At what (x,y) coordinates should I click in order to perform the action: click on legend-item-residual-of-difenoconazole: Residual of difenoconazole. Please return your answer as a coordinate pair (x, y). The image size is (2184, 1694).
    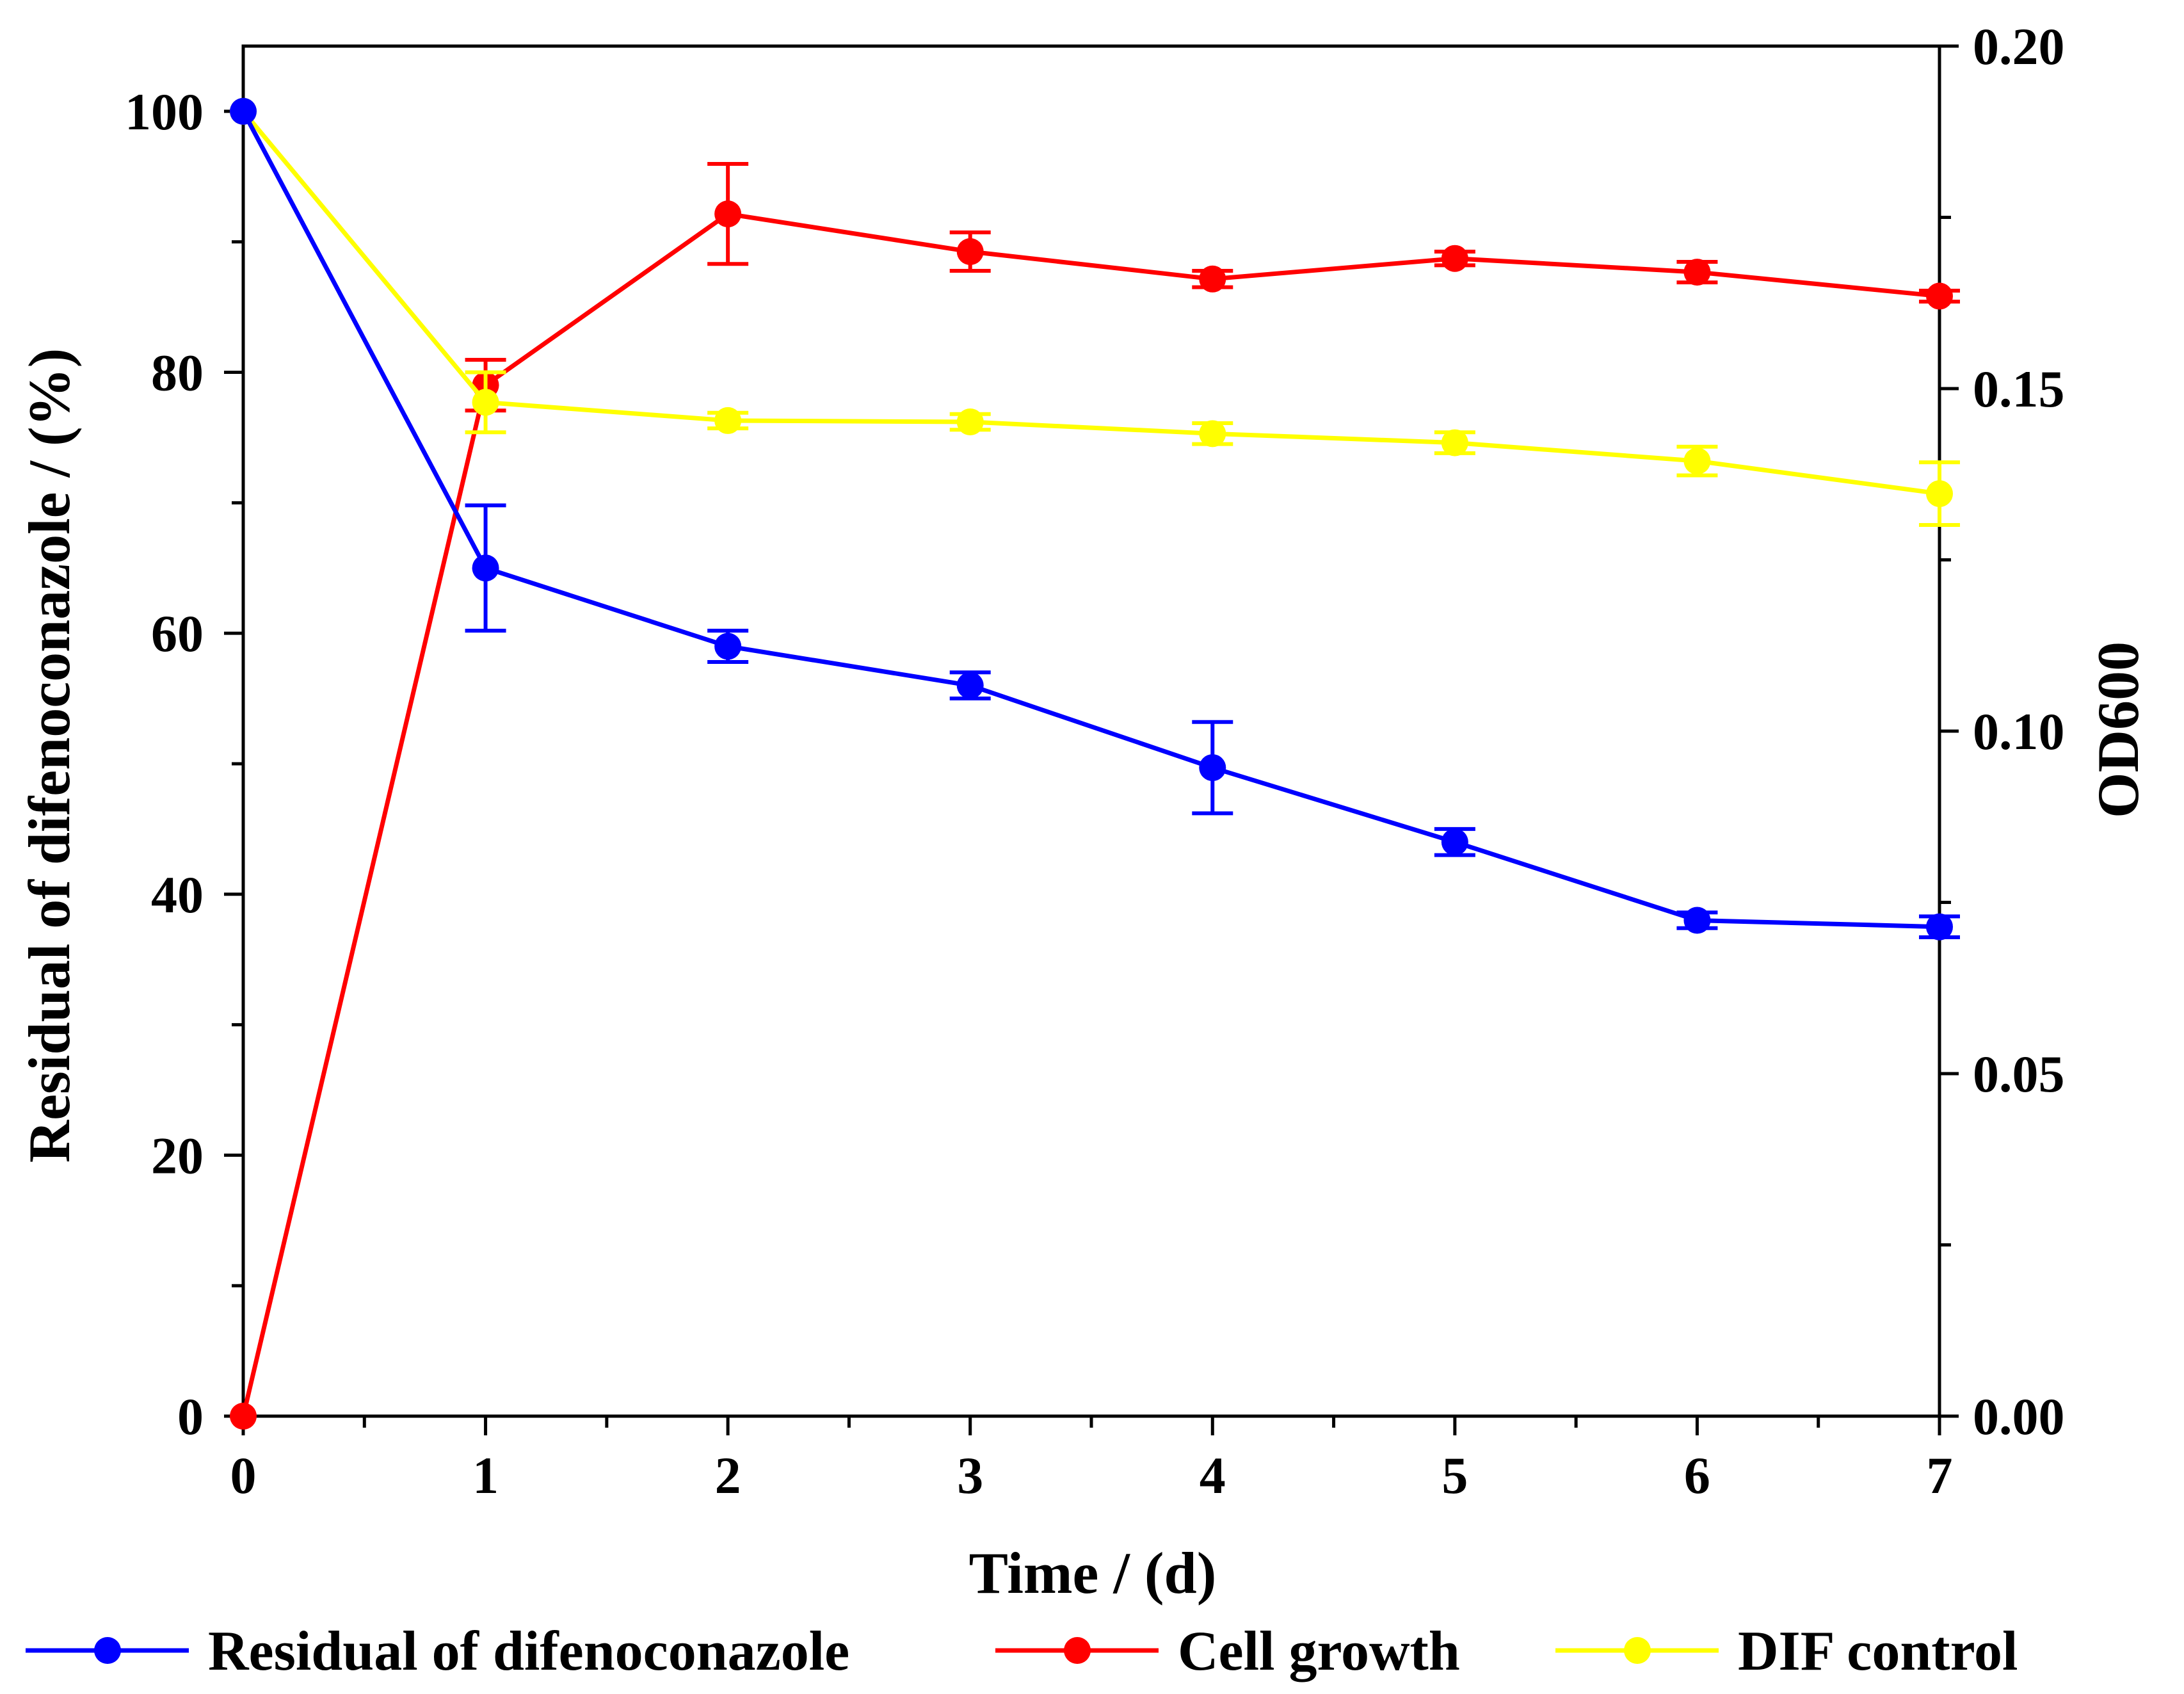
    Looking at the image, I should click on (437, 1651).